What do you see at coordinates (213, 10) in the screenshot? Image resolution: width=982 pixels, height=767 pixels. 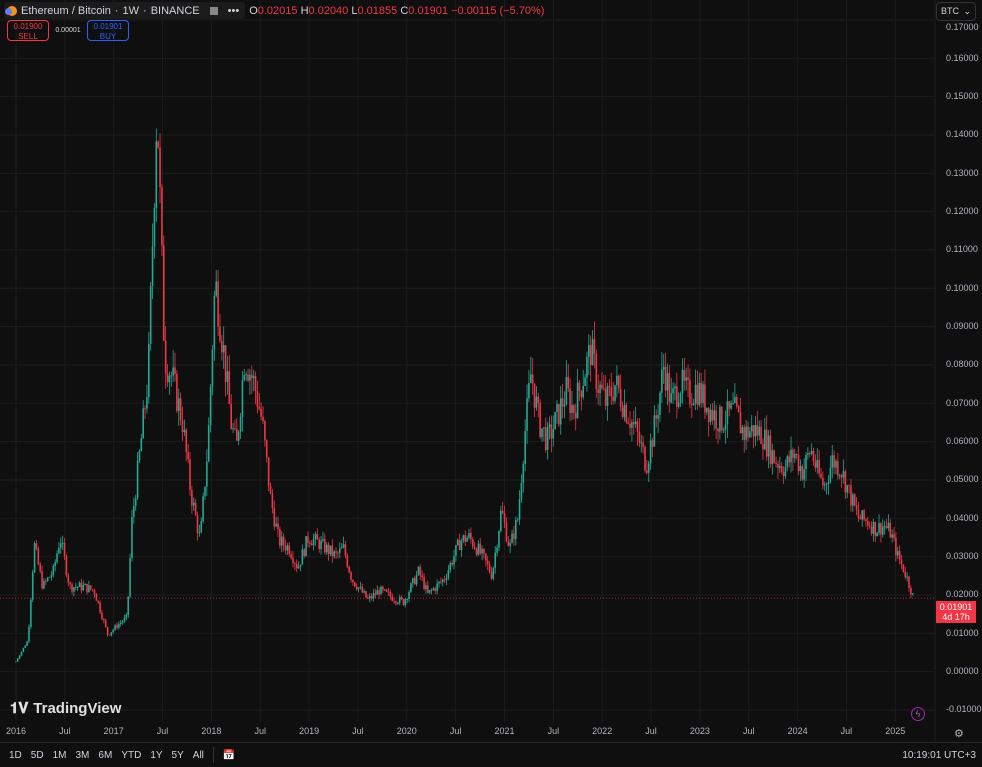 I see `flag-icon` at bounding box center [213, 10].